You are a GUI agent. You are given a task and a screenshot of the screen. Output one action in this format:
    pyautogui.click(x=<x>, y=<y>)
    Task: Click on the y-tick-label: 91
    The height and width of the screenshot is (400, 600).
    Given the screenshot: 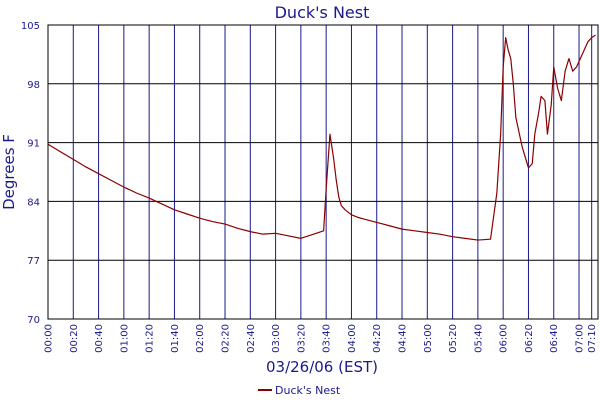 What is the action you would take?
    pyautogui.click(x=33, y=144)
    